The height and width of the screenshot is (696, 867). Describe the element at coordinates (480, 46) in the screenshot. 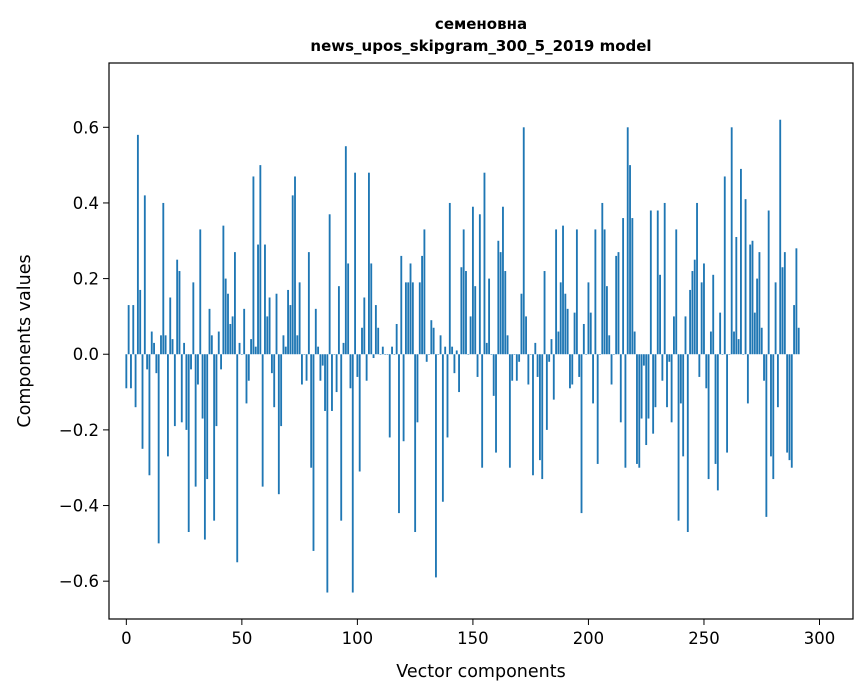

I see `chart-title-line-2: news_upos_skipgram_300_5_2019 model` at that location.